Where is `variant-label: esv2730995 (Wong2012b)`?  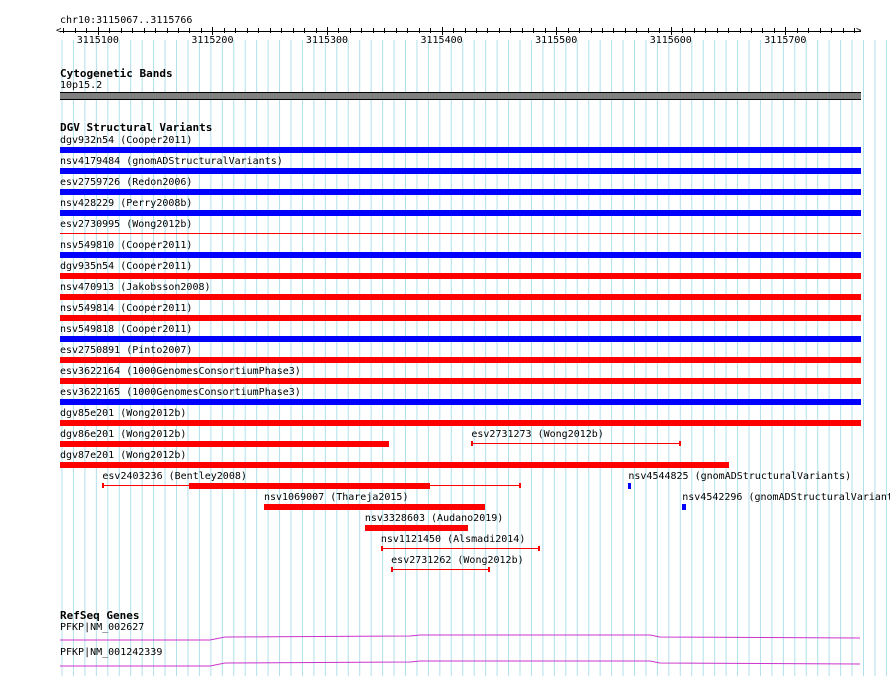 variant-label: esv2730995 (Wong2012b) is located at coordinates (126, 224).